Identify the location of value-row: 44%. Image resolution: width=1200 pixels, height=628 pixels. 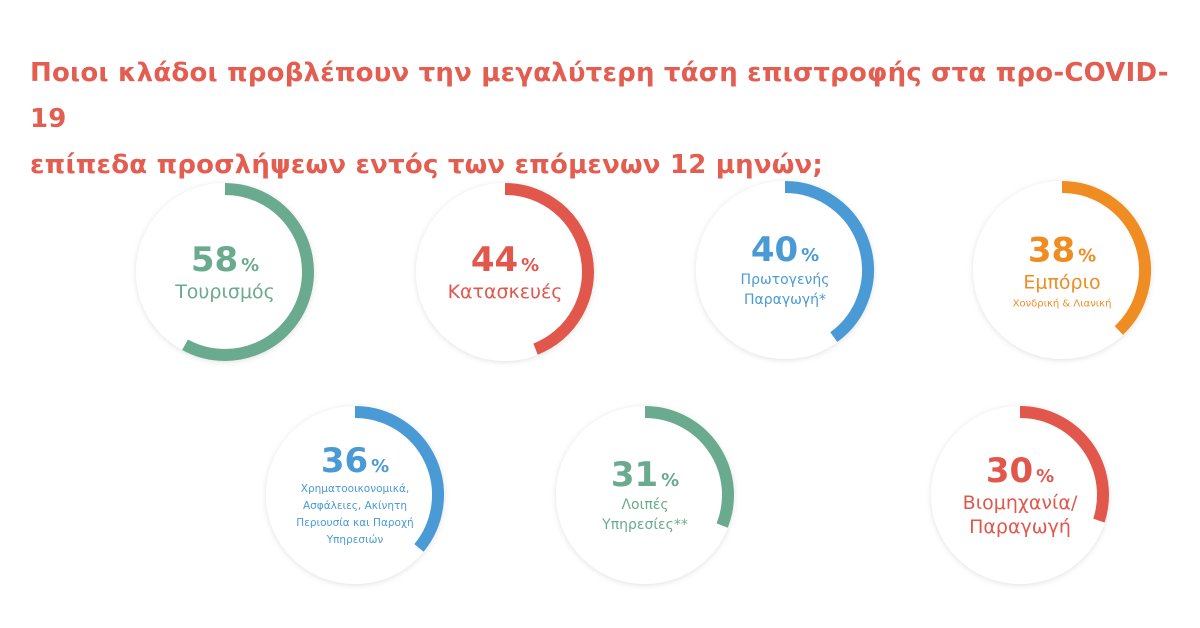
(505, 260).